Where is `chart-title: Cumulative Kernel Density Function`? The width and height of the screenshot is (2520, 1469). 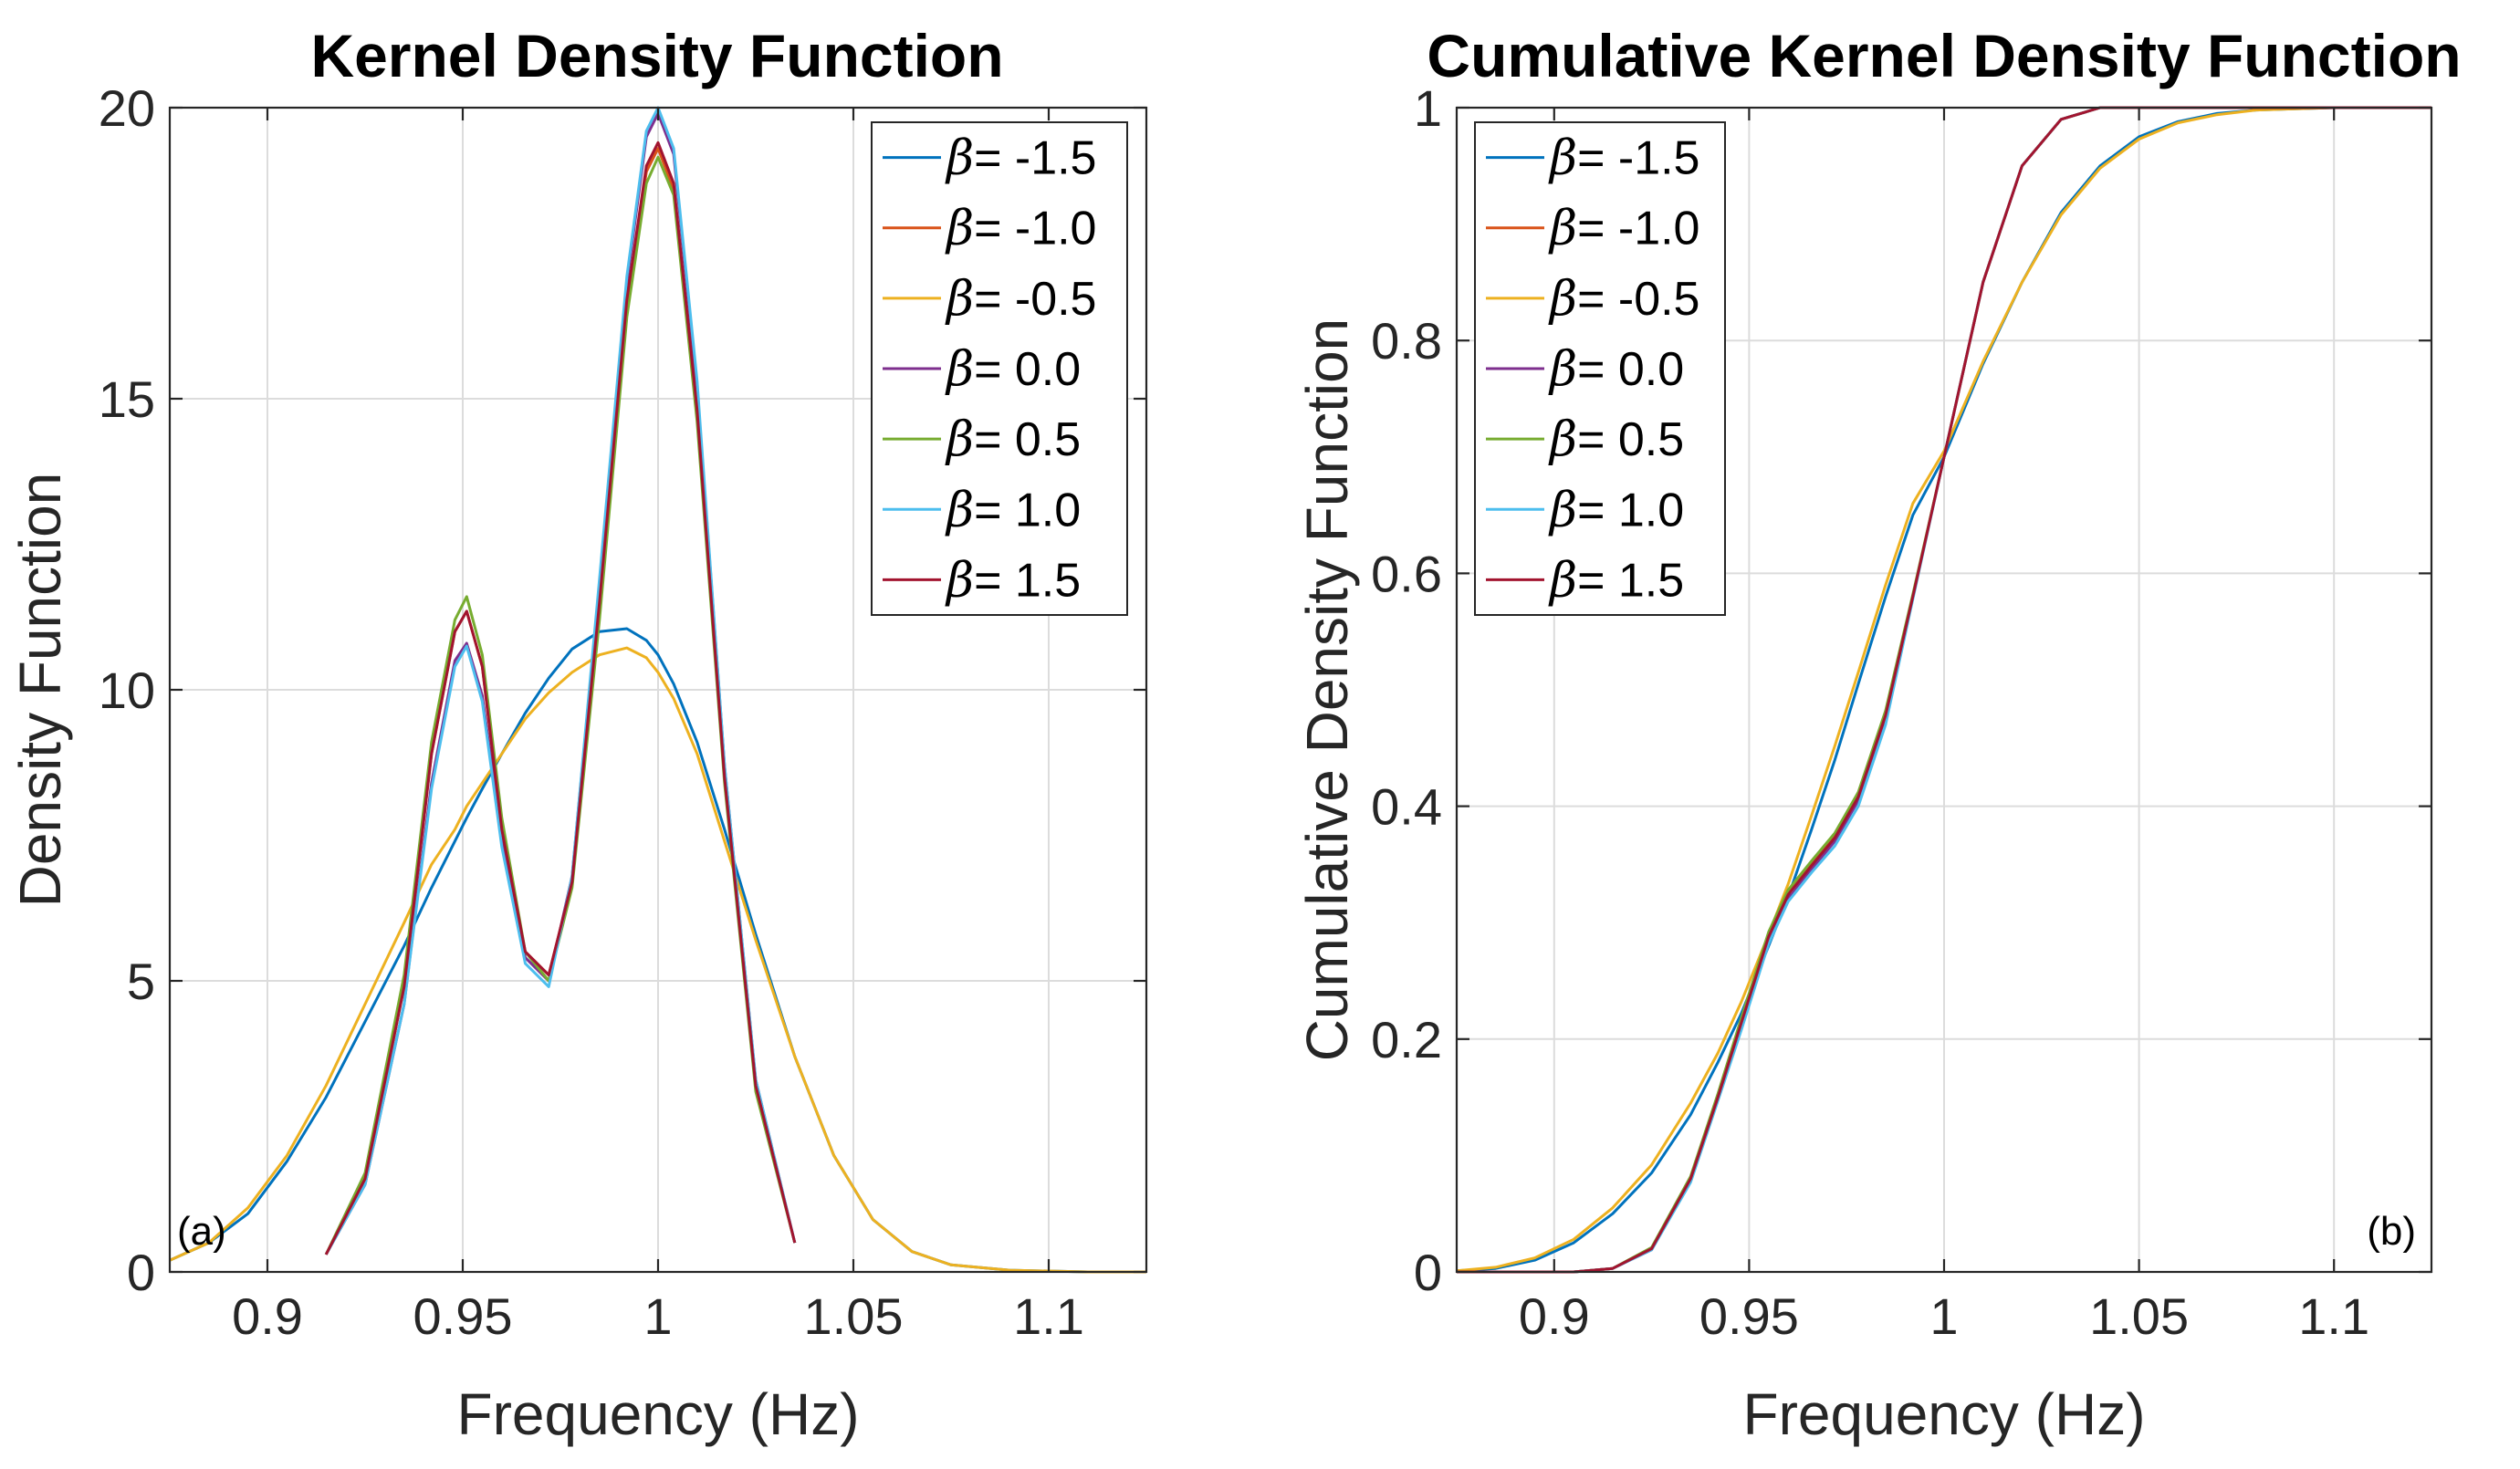
chart-title: Cumulative Kernel Density Function is located at coordinates (1944, 56).